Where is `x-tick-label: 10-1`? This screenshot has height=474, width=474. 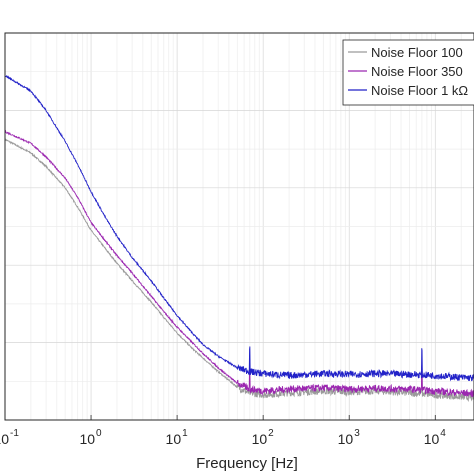 x-tick-label: 10-1 is located at coordinates (9, 437).